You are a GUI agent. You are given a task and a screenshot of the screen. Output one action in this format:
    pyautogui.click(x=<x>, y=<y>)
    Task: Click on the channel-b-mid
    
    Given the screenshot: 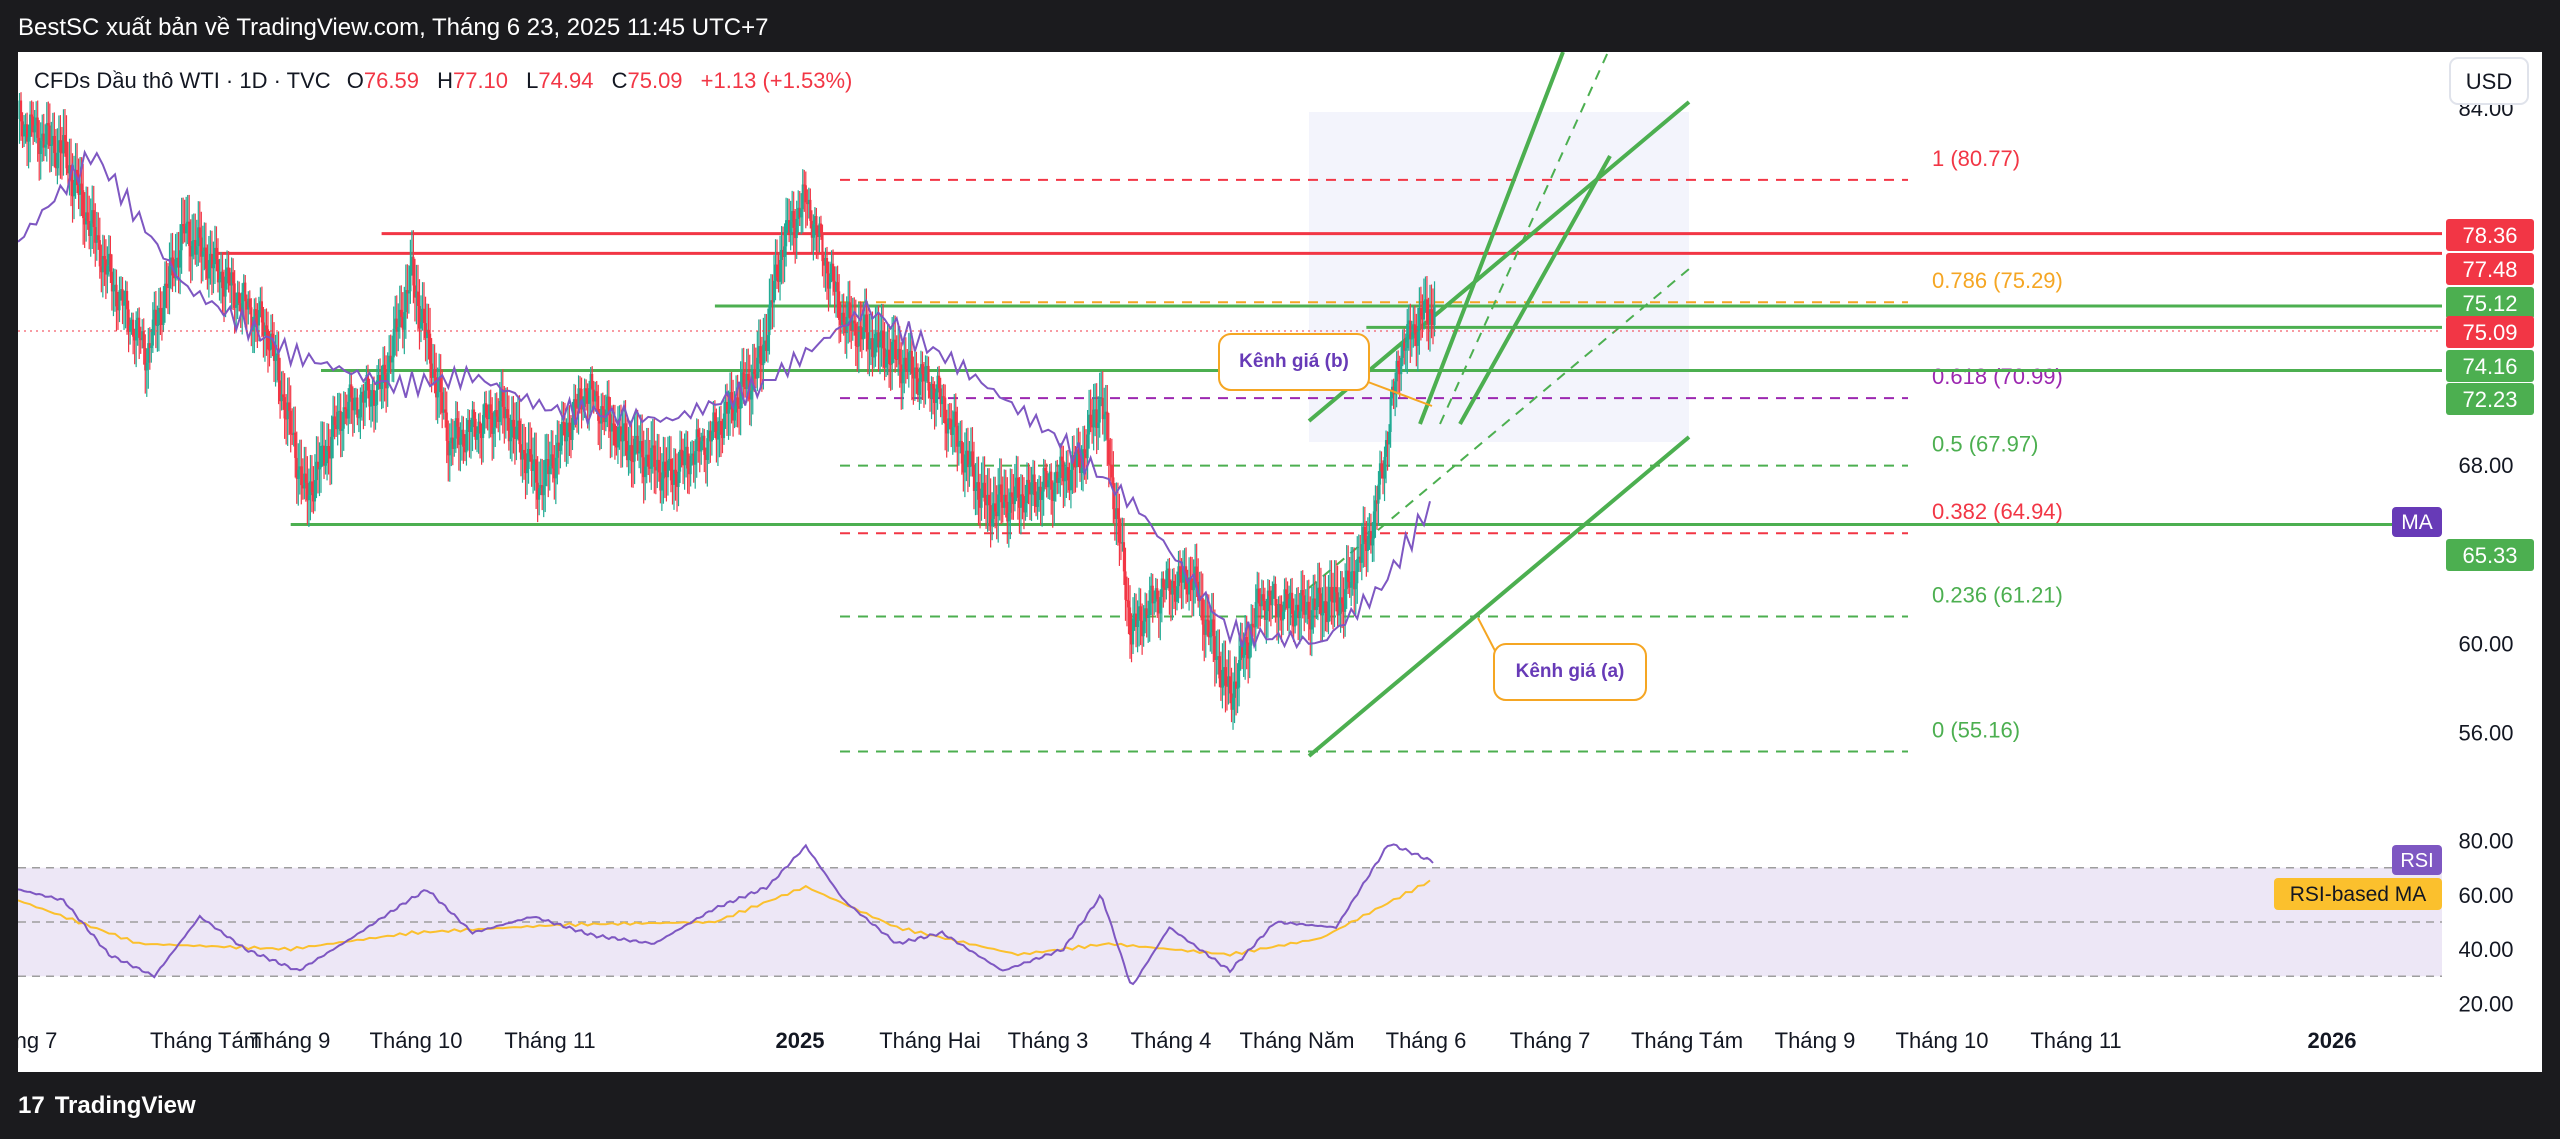 What is the action you would take?
    pyautogui.click(x=1524, y=238)
    